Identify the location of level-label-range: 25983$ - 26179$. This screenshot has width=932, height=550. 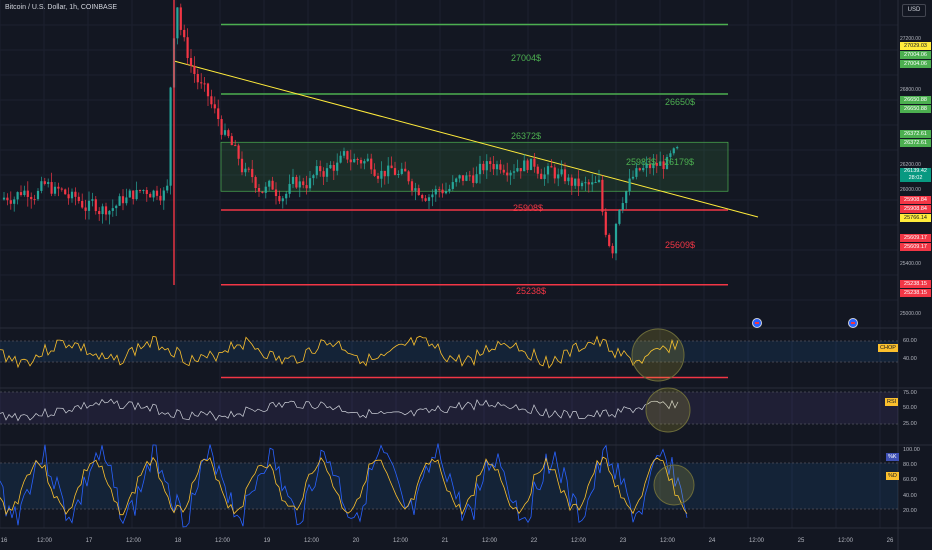
(660, 162).